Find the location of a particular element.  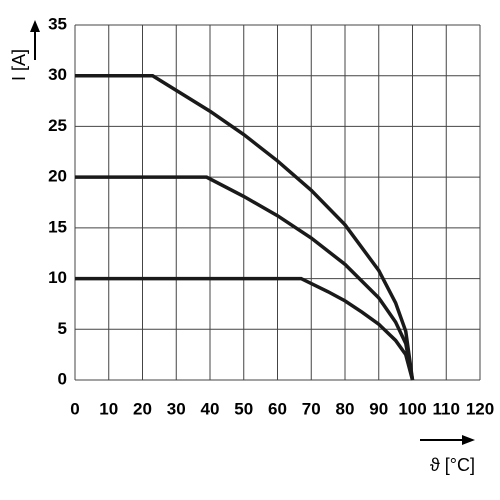

y-tick-label: 30 is located at coordinates (57, 74).